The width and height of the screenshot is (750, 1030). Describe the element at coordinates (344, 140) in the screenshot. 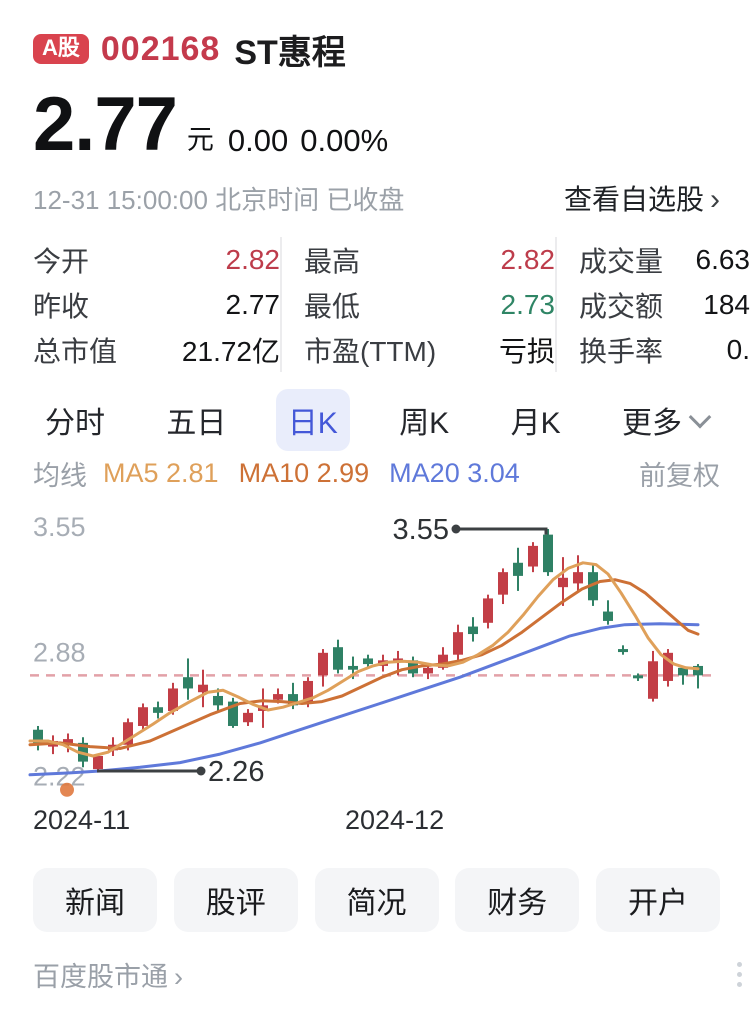

I see `price-change-percent: 0.00%` at that location.